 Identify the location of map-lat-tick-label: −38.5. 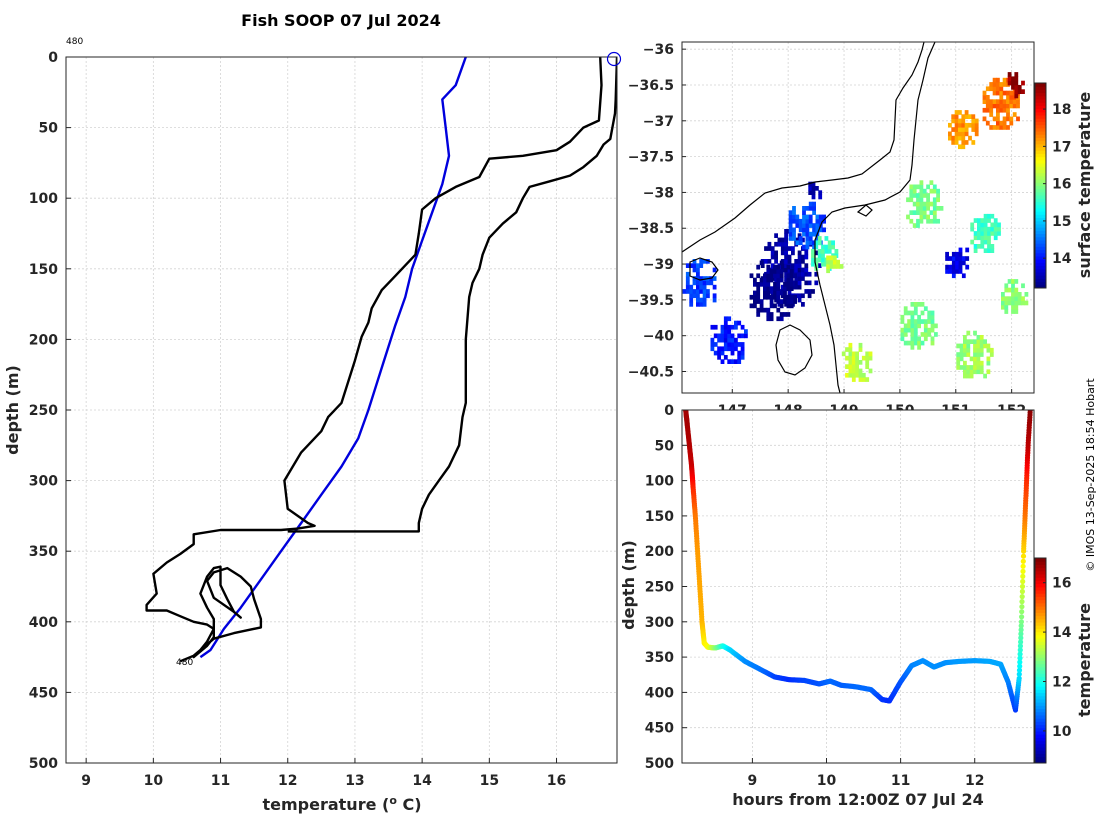
(651, 229).